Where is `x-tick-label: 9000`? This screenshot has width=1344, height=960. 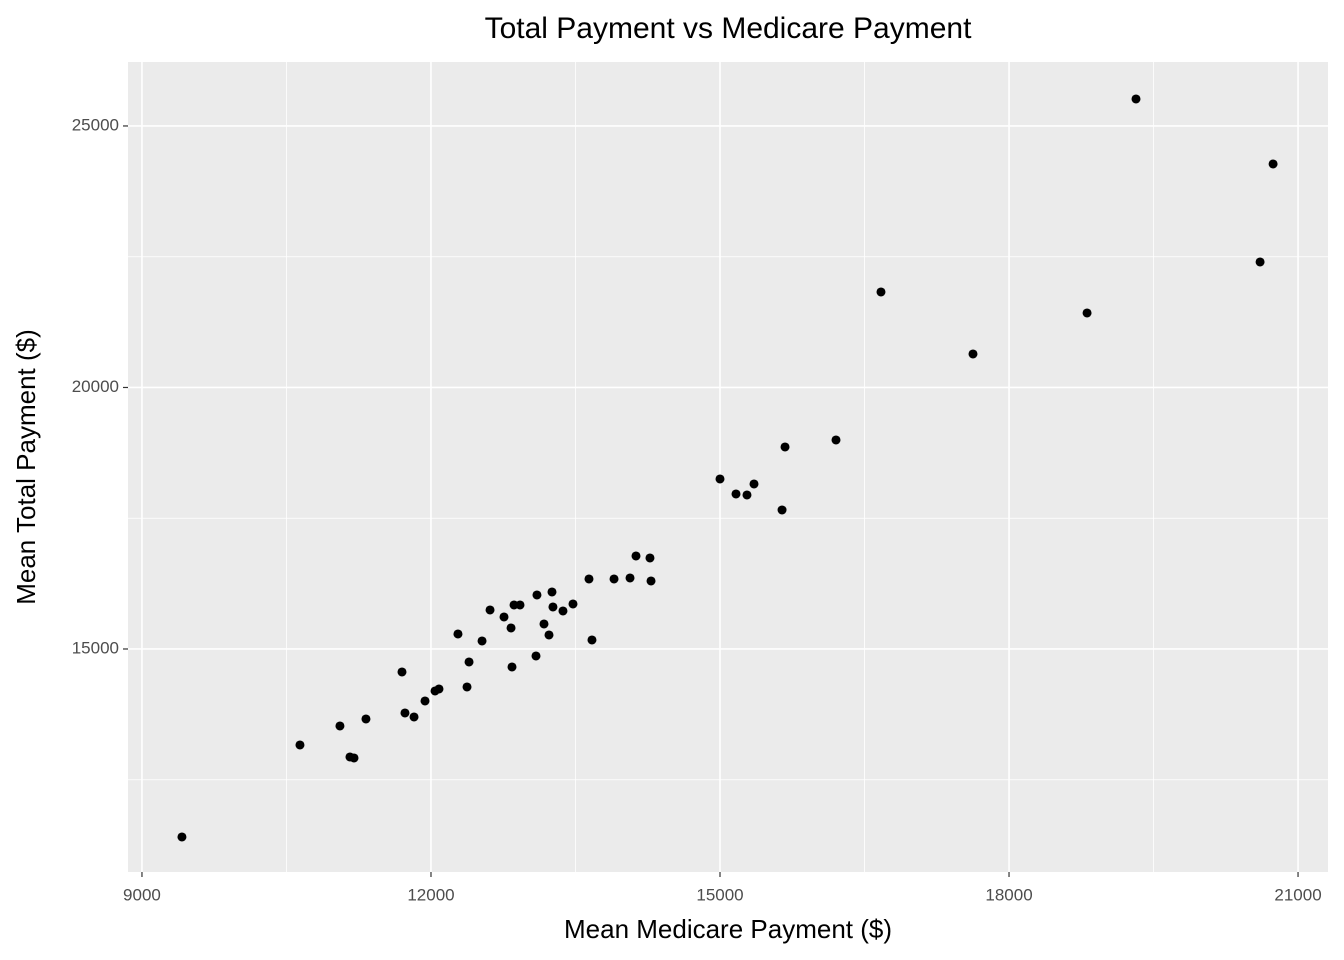 x-tick-label: 9000 is located at coordinates (142, 894).